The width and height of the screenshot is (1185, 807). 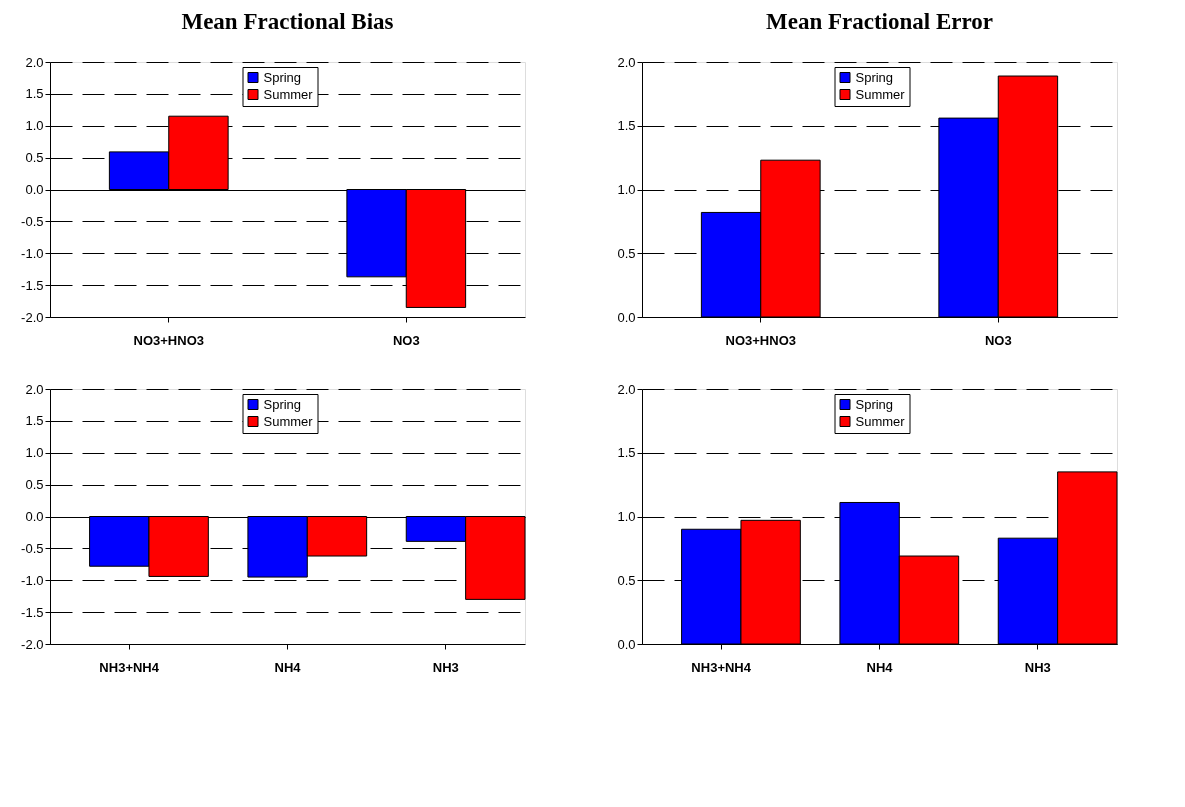 What do you see at coordinates (287, 21) in the screenshot?
I see `chart-title: Mean Fractional Bias` at bounding box center [287, 21].